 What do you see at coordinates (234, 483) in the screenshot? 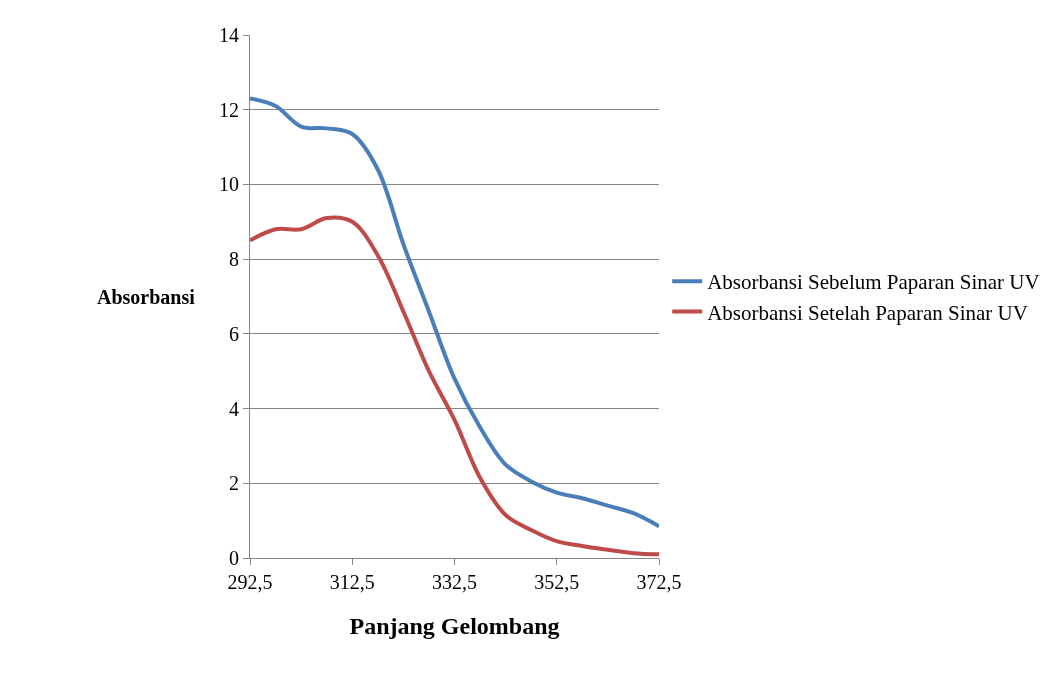
I see `y-tick-label: 2` at bounding box center [234, 483].